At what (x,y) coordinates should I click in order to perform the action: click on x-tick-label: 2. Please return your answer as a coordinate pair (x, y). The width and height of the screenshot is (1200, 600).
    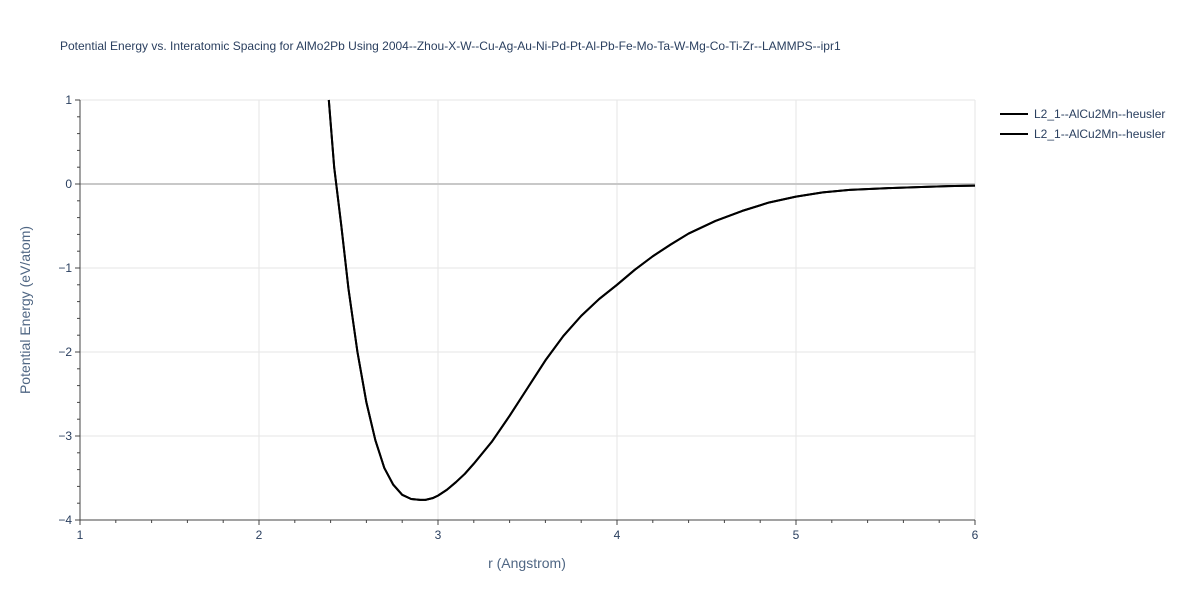
    Looking at the image, I should click on (259, 535).